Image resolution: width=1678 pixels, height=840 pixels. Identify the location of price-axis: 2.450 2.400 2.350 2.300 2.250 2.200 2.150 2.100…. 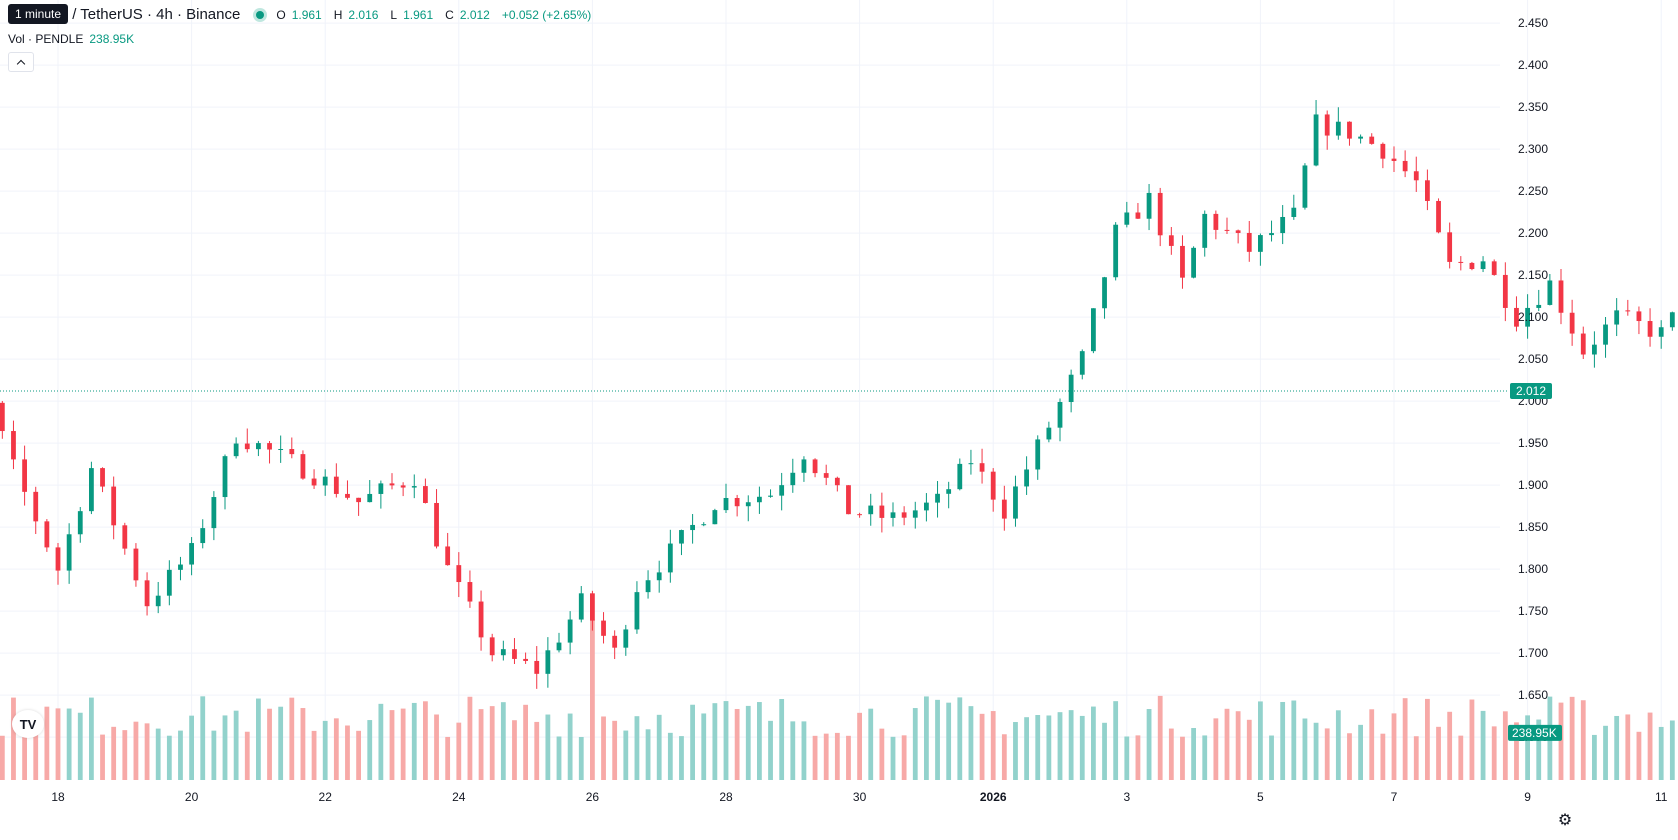
(1535, 380).